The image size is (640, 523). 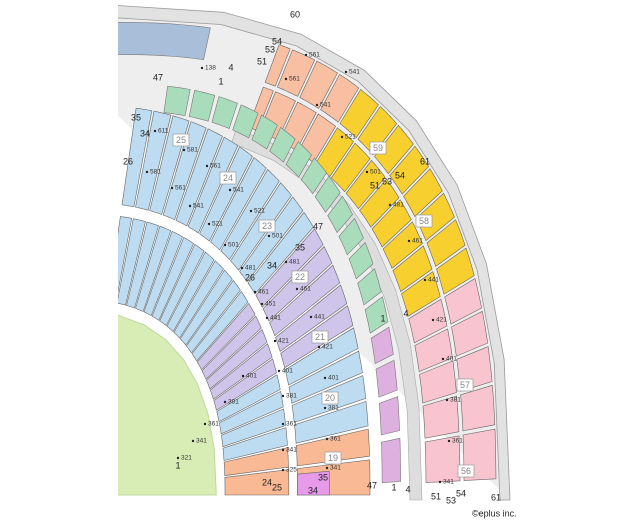 What do you see at coordinates (277, 236) in the screenshot?
I see `row-label: 501` at bounding box center [277, 236].